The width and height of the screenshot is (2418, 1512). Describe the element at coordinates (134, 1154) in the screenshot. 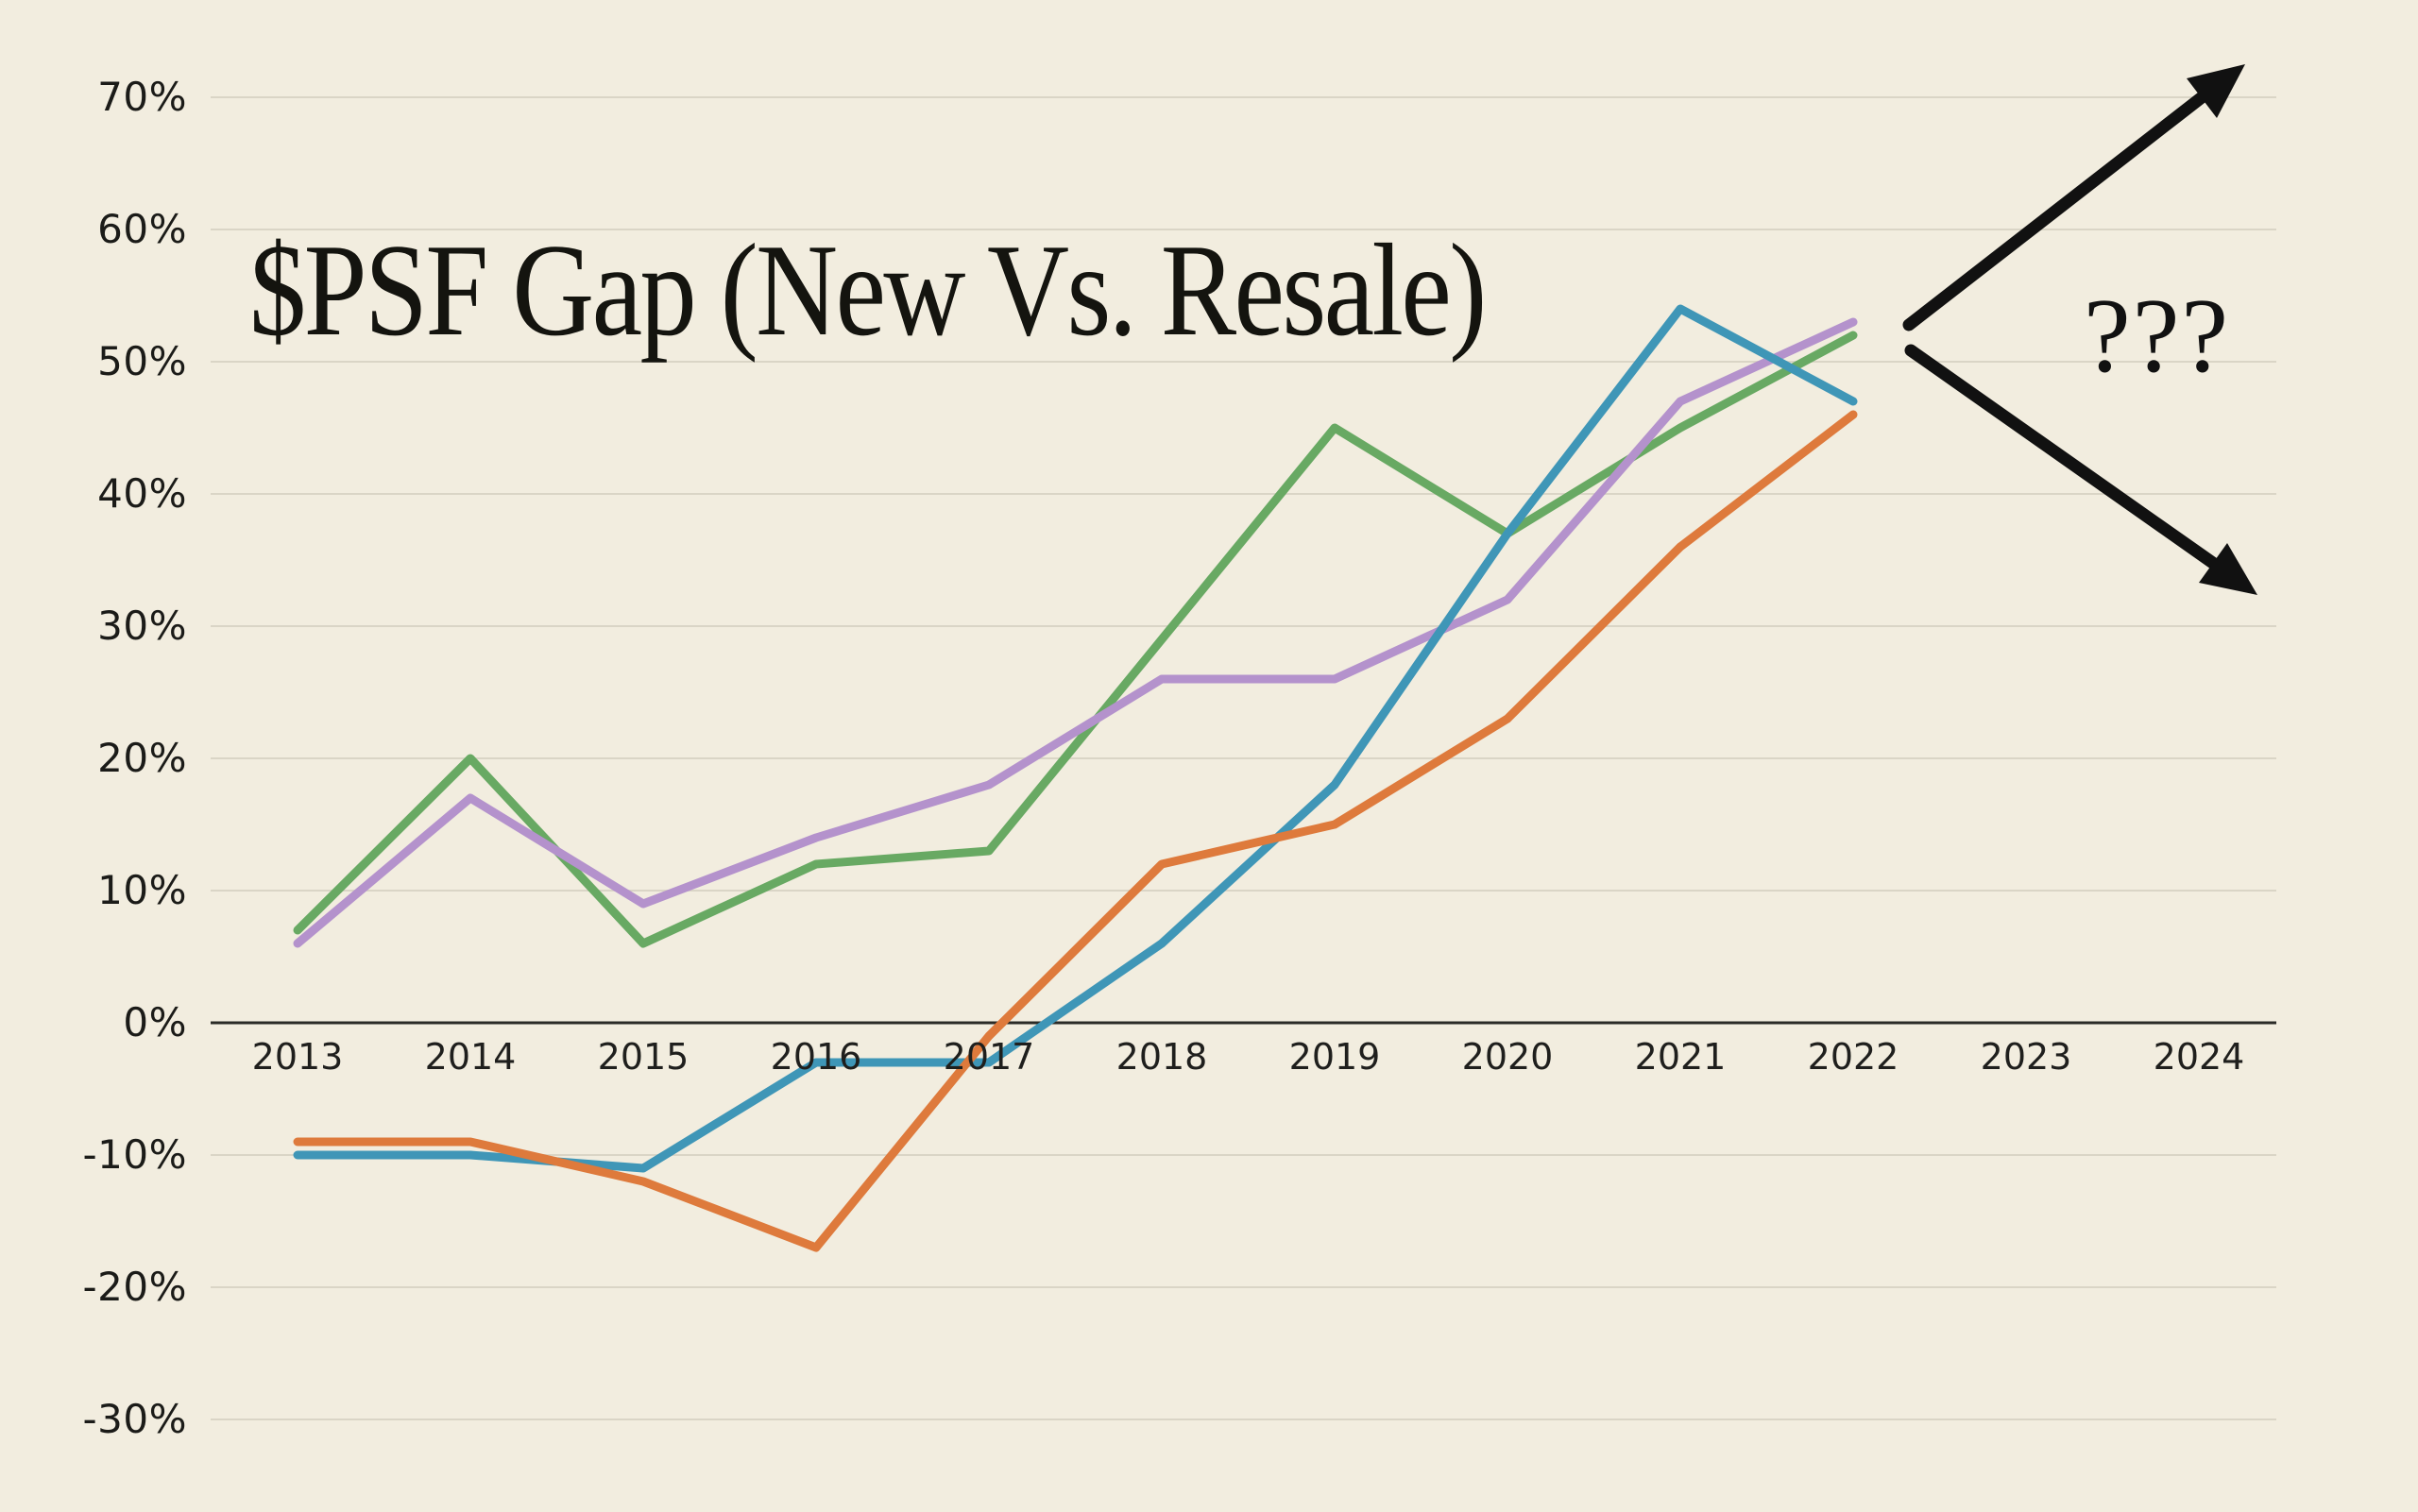

I see `y-axis-label: -10%` at that location.